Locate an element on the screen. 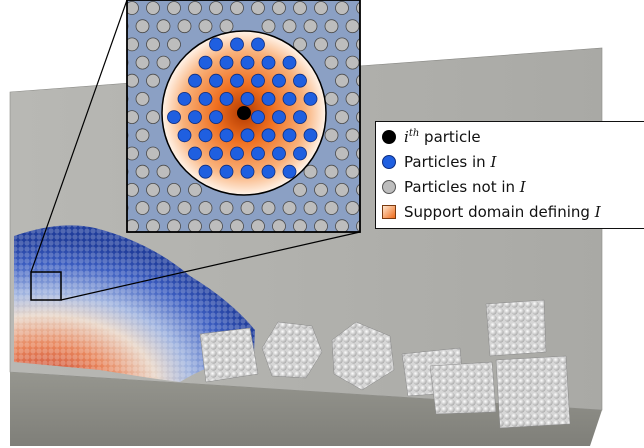 The height and width of the screenshot is (448, 644). legend-i: i is located at coordinates (406, 137).